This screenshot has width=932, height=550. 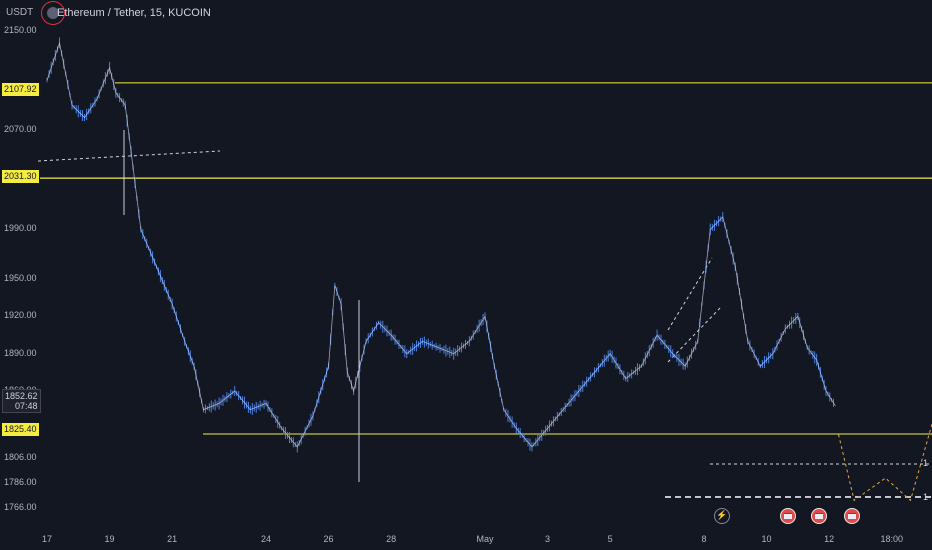 What do you see at coordinates (885, 462) in the screenshot?
I see `projection-path` at bounding box center [885, 462].